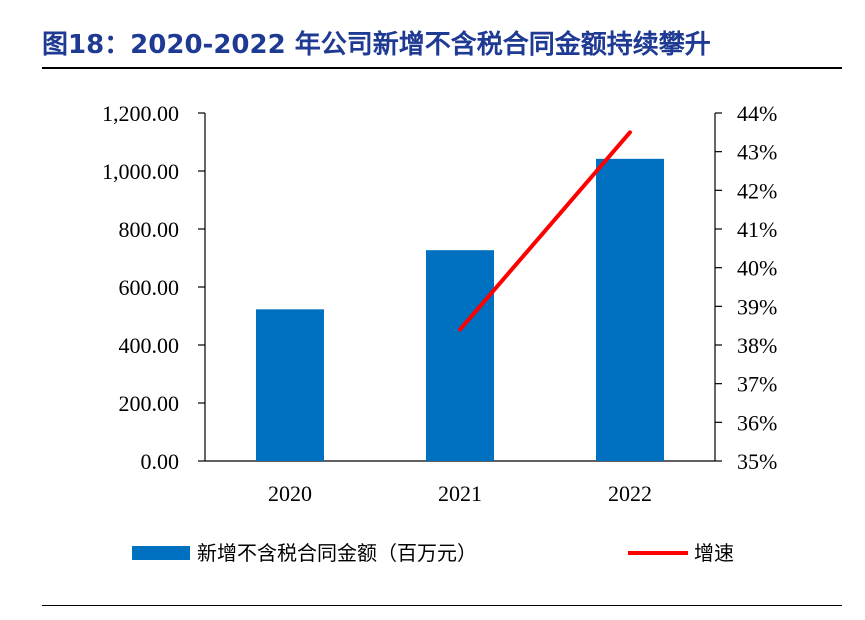 The height and width of the screenshot is (620, 865). What do you see at coordinates (630, 309) in the screenshot?
I see `bar-2022` at bounding box center [630, 309].